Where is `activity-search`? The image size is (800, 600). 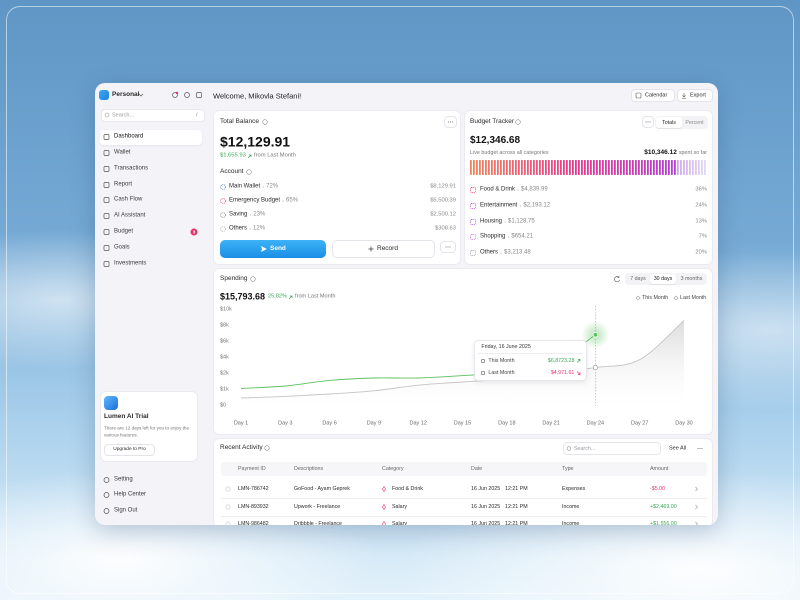 activity-search is located at coordinates (612, 448).